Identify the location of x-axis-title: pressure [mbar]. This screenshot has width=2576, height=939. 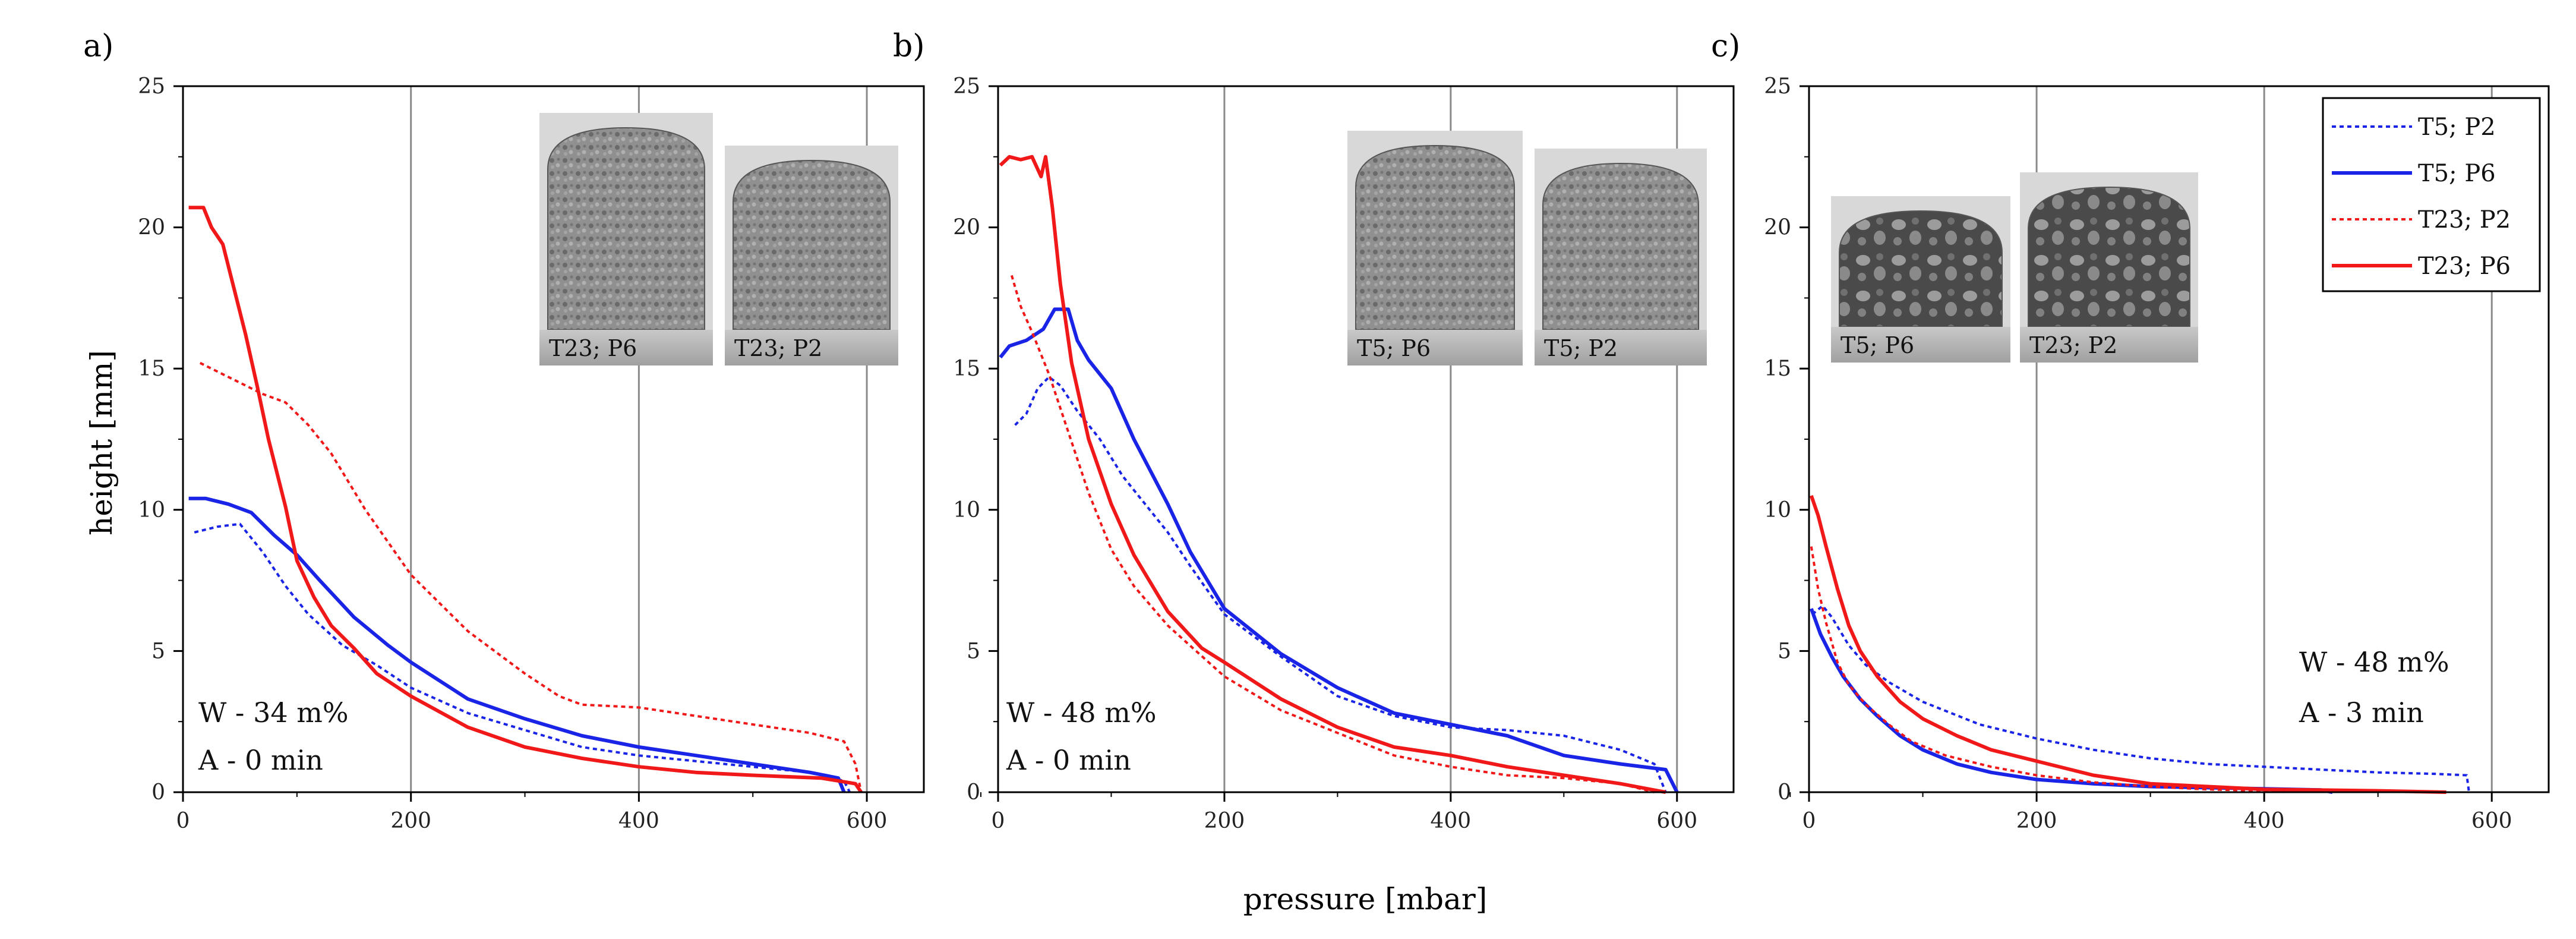
(1365, 899).